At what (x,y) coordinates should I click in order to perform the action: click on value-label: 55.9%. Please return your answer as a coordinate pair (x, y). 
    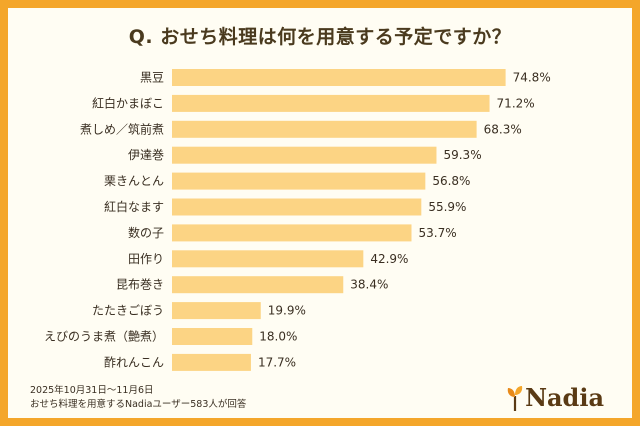
    Looking at the image, I should click on (447, 207).